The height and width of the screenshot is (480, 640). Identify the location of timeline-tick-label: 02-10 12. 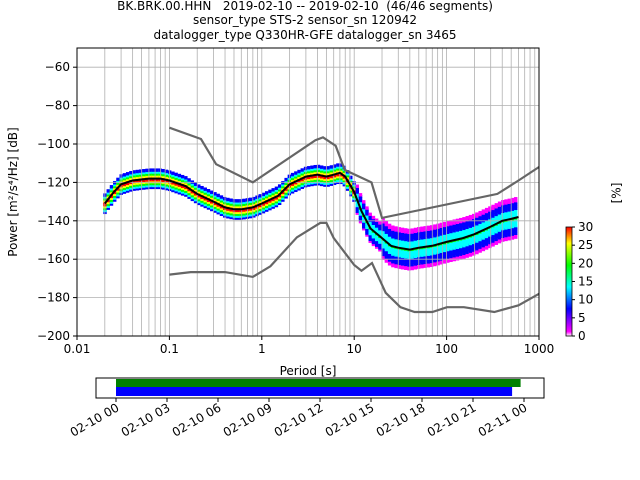
(299, 419).